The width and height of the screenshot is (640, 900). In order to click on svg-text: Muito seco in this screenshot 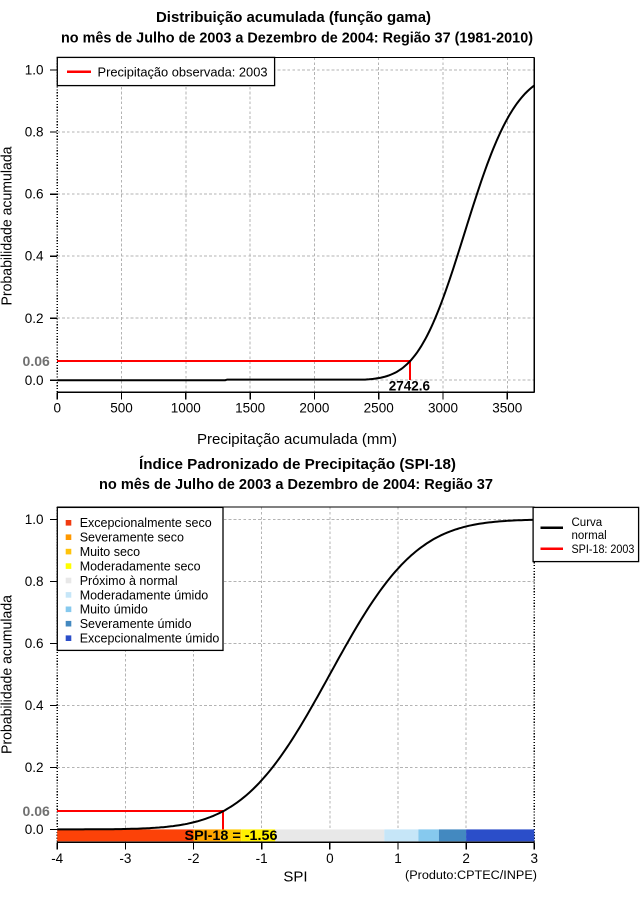, I will do `click(110, 552)`.